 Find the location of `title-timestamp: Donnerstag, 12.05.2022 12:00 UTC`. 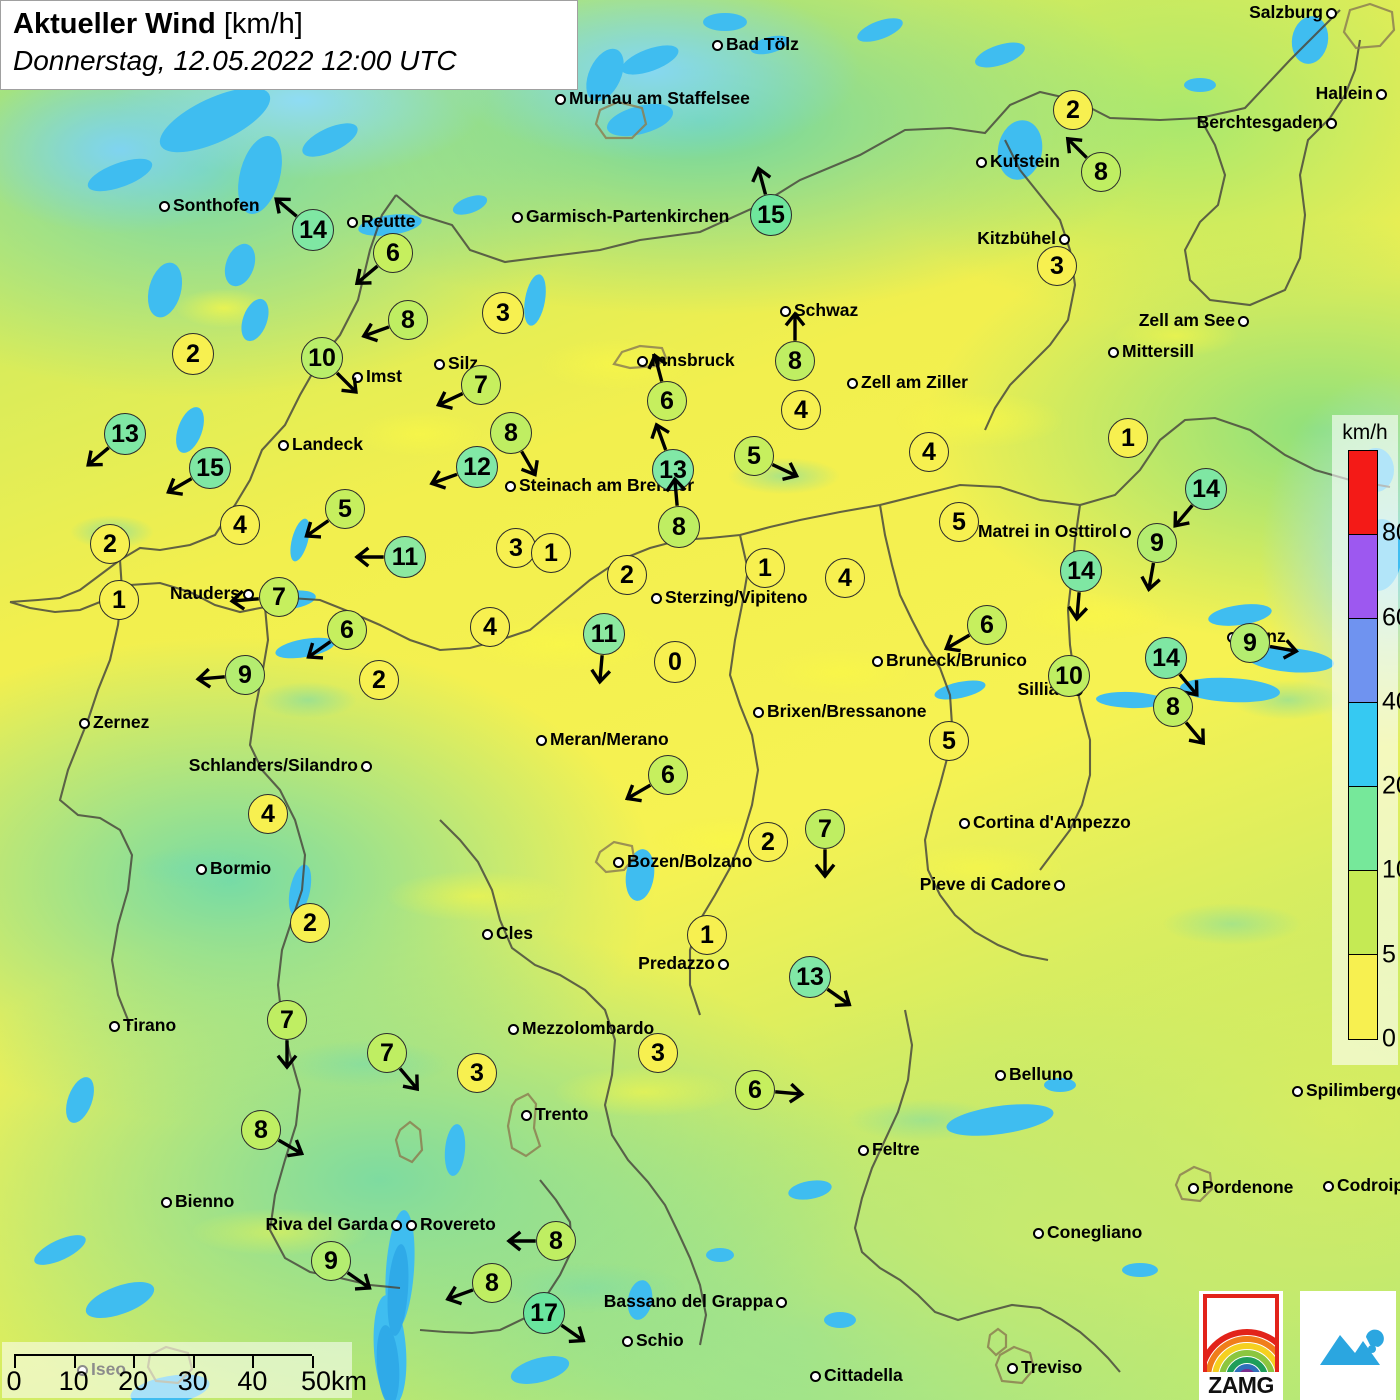

title-timestamp: Donnerstag, 12.05.2022 12:00 UTC is located at coordinates (235, 60).